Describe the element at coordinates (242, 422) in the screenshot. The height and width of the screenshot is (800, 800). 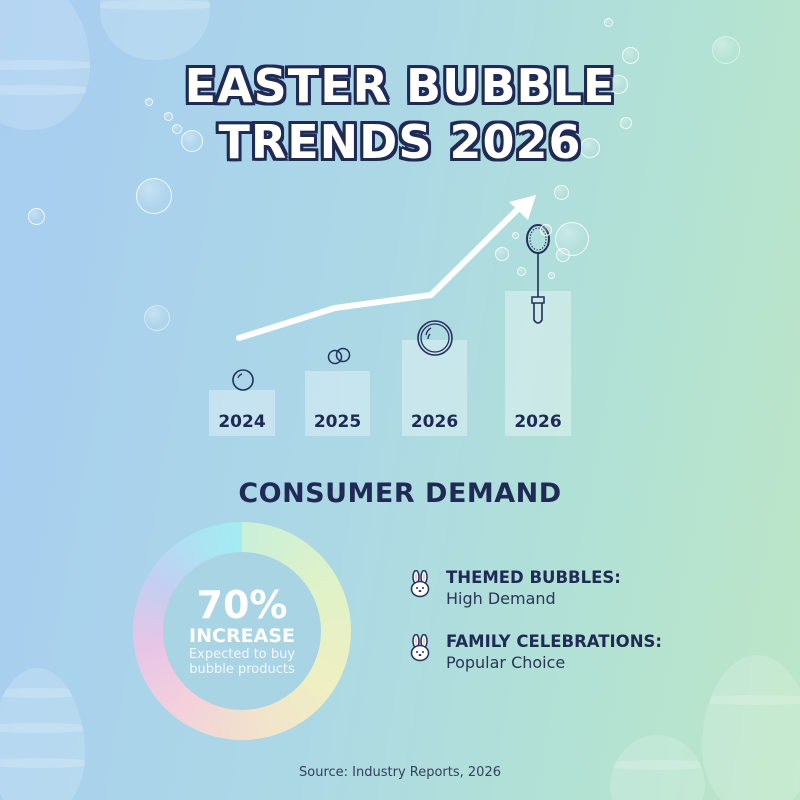
I see `bar-label: 2024` at that location.